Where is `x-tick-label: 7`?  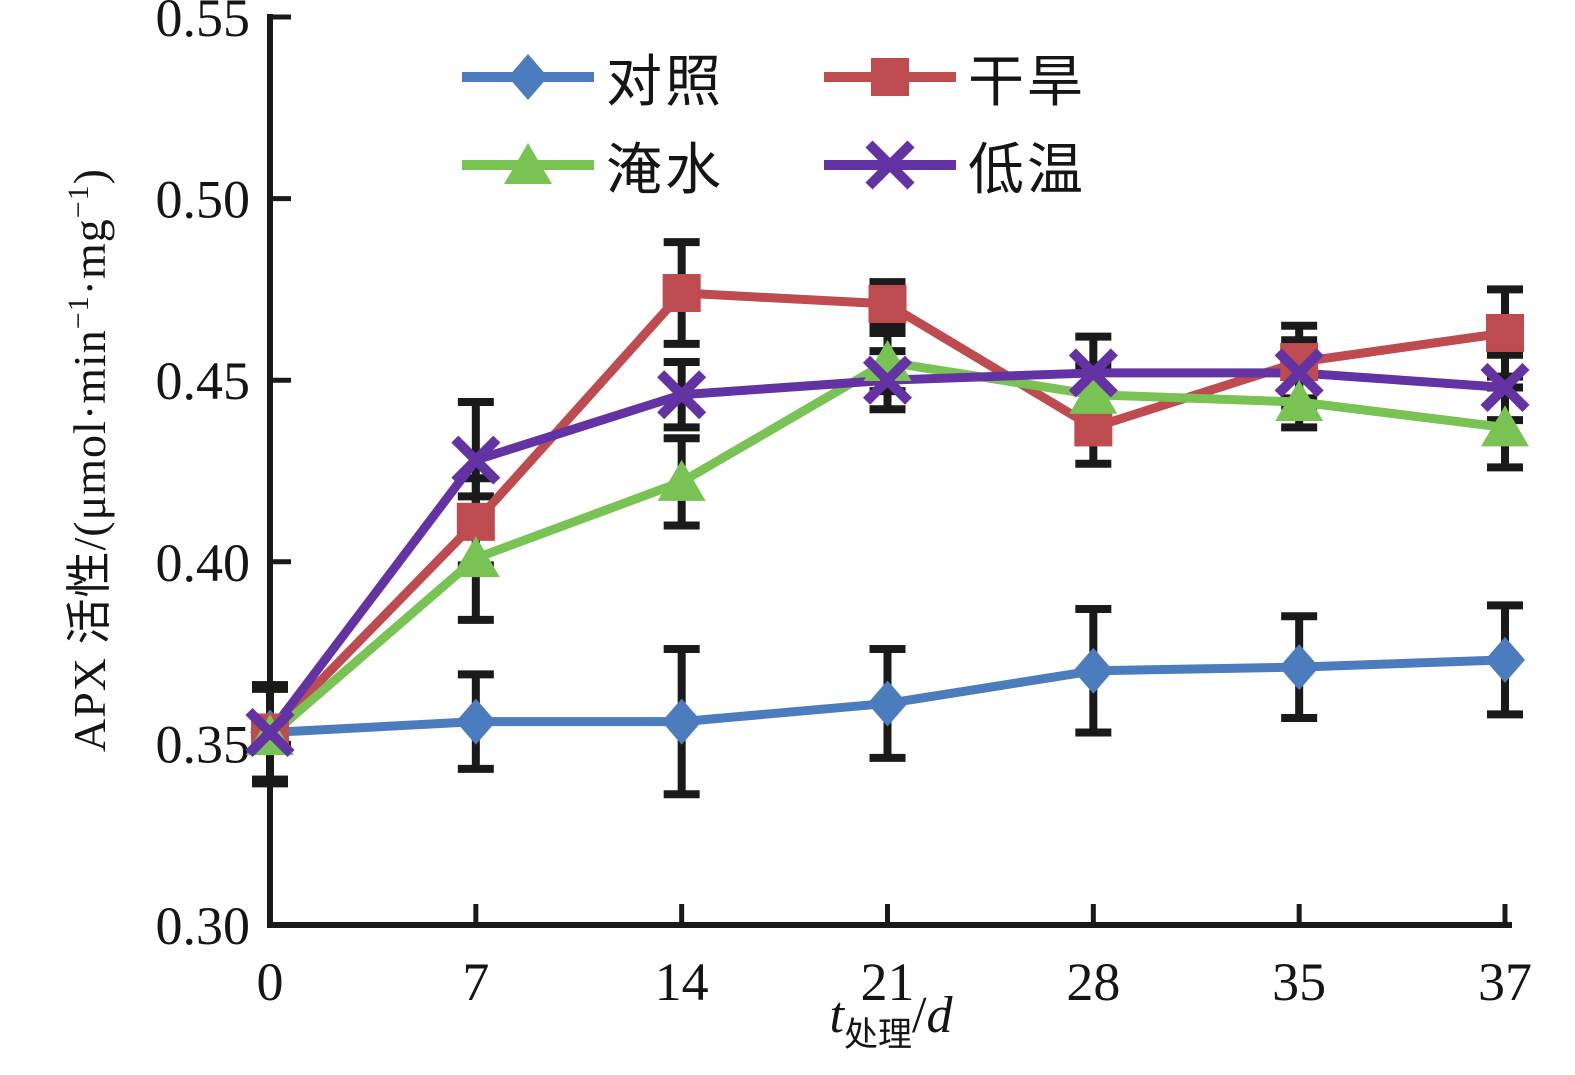
x-tick-label: 7 is located at coordinates (475, 982).